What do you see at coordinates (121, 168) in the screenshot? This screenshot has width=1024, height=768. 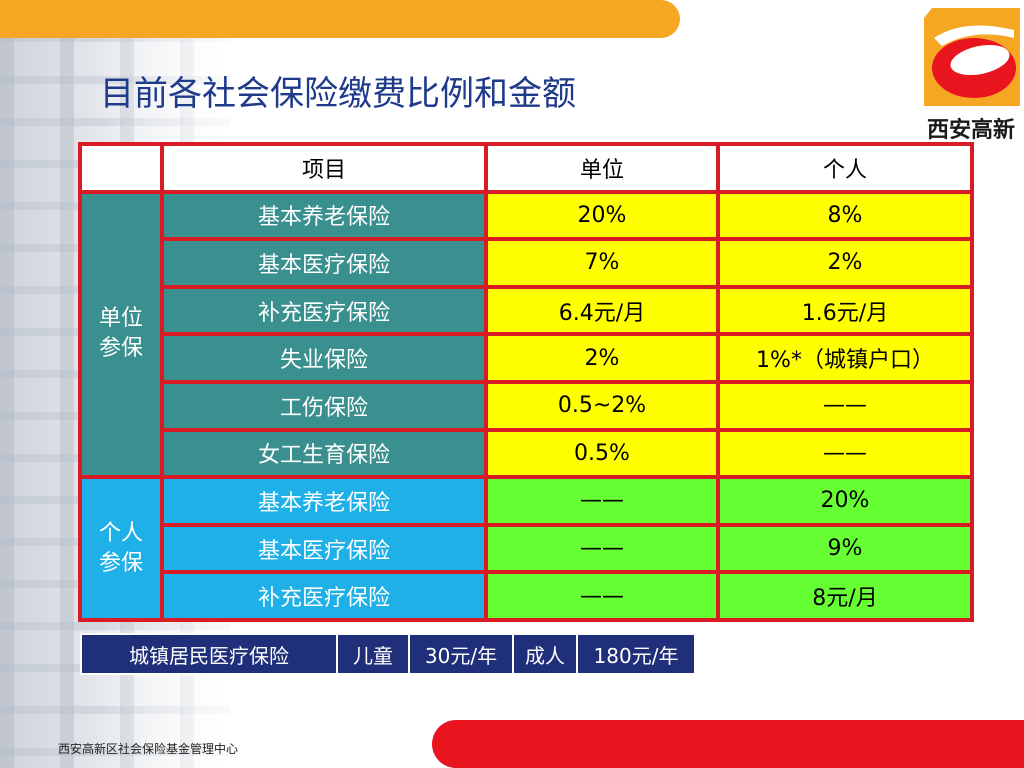 I see `header-cell-blank` at bounding box center [121, 168].